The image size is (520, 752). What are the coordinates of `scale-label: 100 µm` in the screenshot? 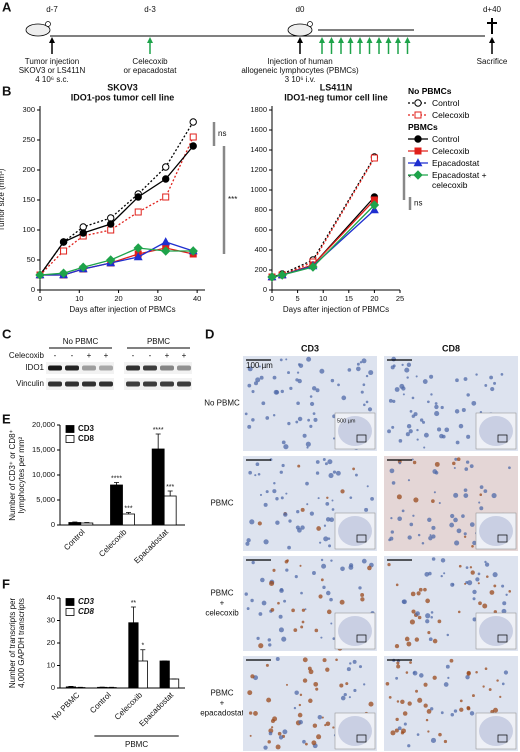 It's located at (259, 365).